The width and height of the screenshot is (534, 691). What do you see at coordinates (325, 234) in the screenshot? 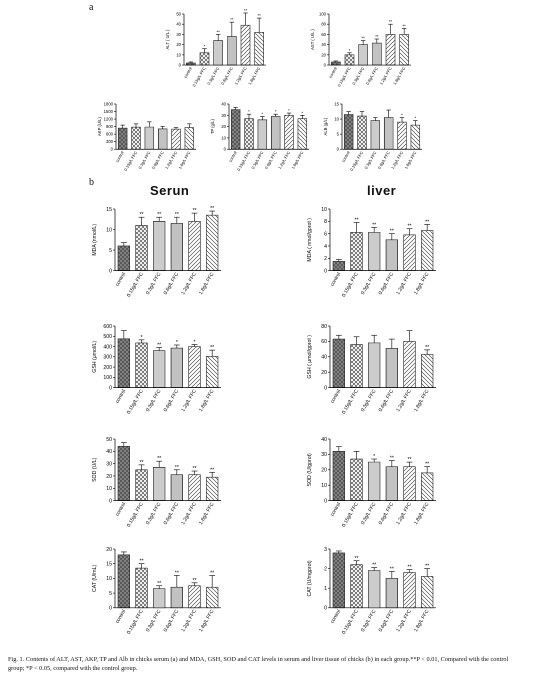
I see `y-tick-label: 6` at bounding box center [325, 234].